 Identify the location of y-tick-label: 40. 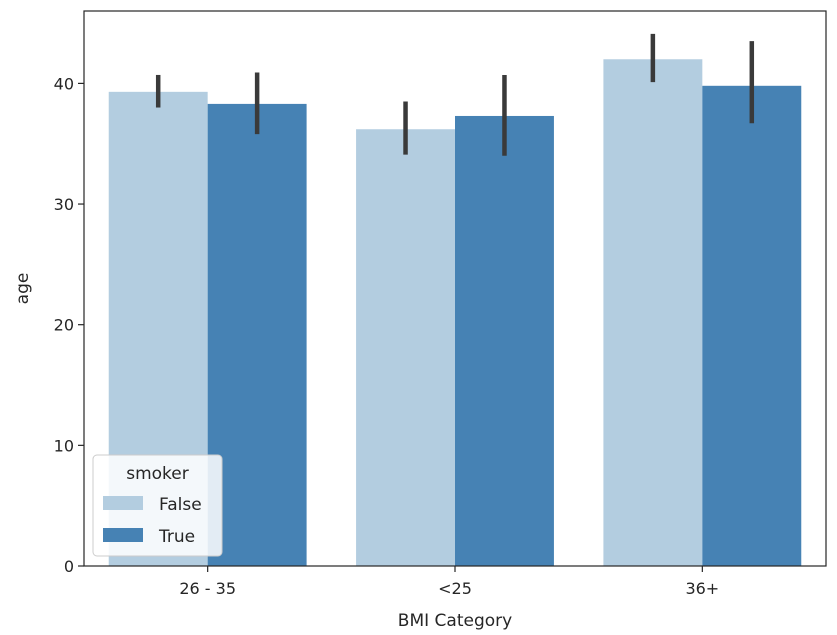
(64, 83).